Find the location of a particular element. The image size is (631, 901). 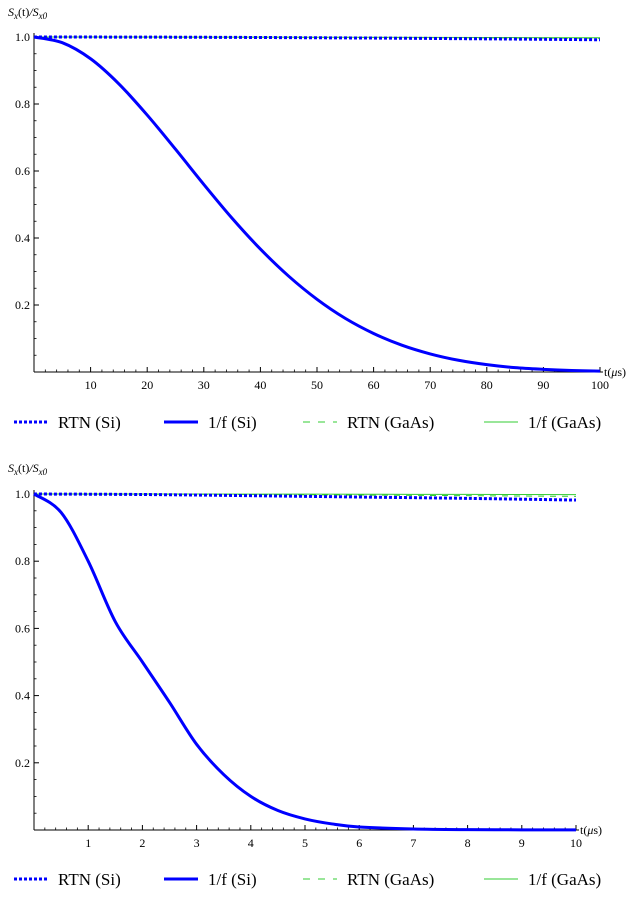

x-tick-label: 6 is located at coordinates (359, 843).